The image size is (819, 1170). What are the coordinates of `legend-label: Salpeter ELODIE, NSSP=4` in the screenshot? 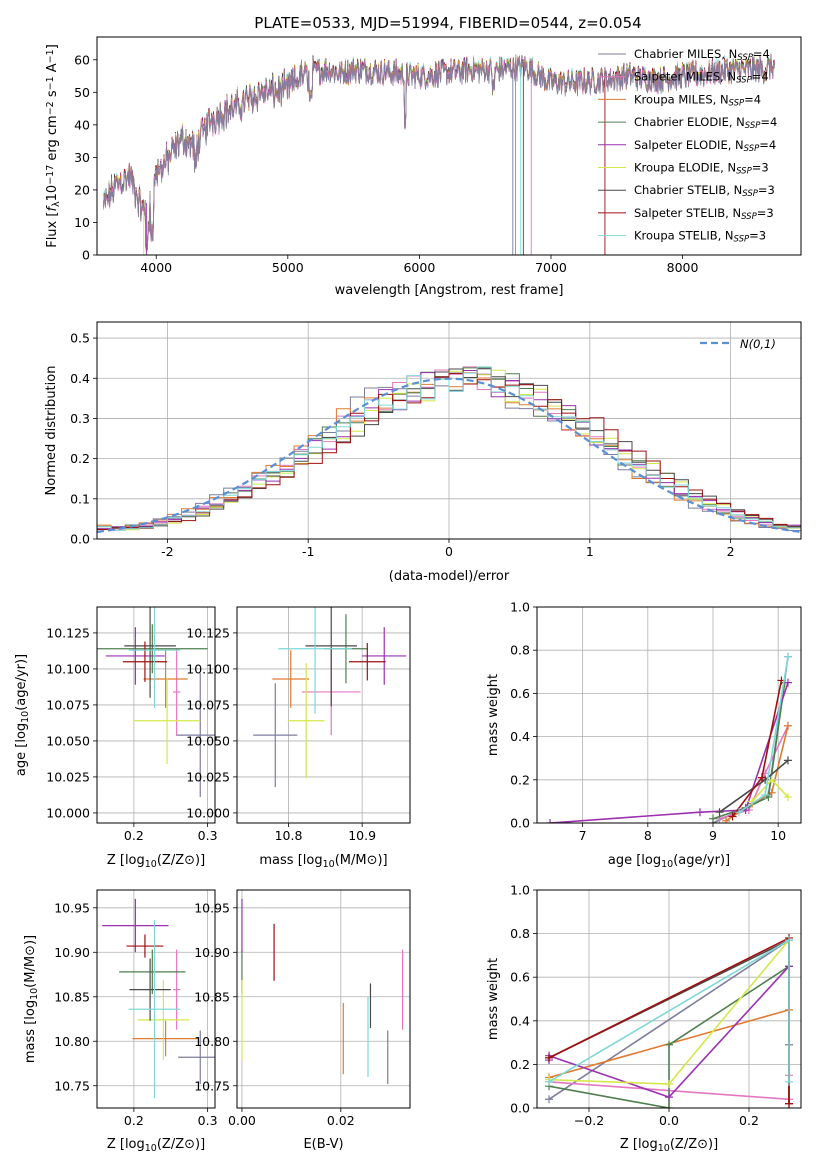 It's located at (705, 146).